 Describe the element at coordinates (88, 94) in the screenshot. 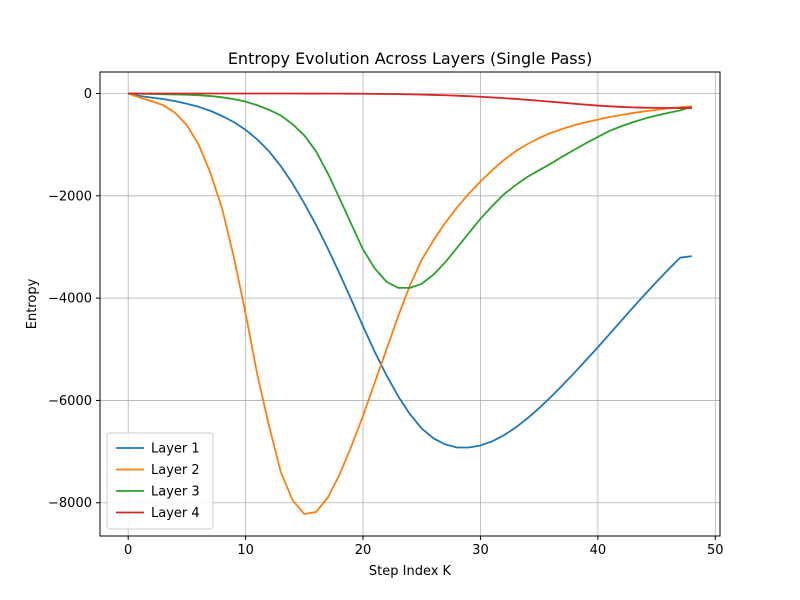

I see `y-tick-label: 0` at that location.